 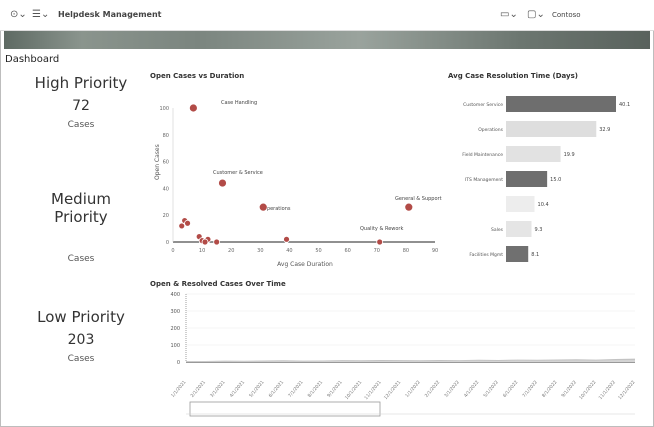 I want to click on bar-category-label: Facilities Mgmt, so click(x=486, y=255).